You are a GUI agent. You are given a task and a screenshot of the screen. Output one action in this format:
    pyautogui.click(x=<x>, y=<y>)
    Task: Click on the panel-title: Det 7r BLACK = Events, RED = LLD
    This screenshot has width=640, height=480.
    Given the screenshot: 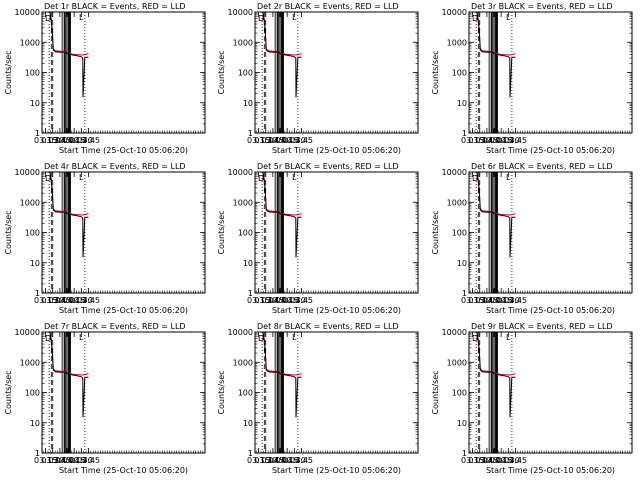 What is the action you would take?
    pyautogui.click(x=115, y=326)
    